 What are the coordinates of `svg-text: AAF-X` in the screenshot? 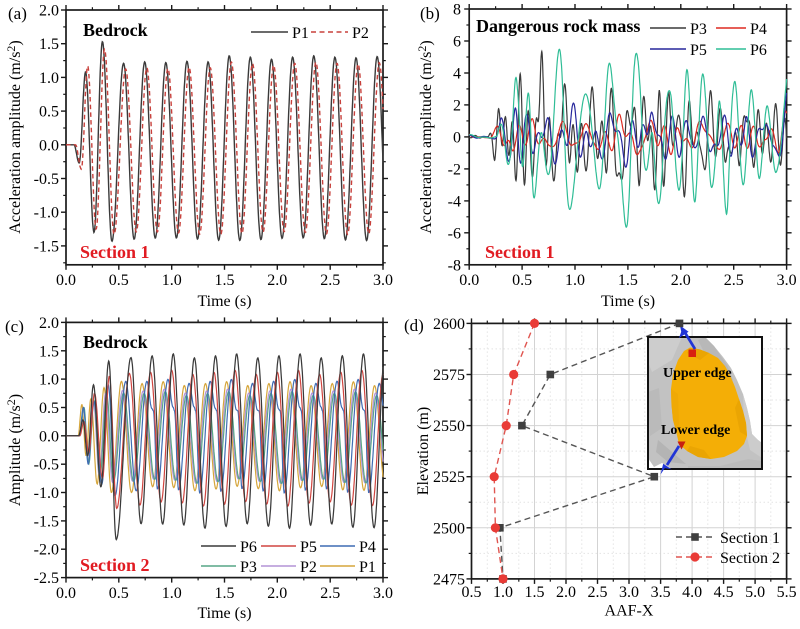 It's located at (629, 611).